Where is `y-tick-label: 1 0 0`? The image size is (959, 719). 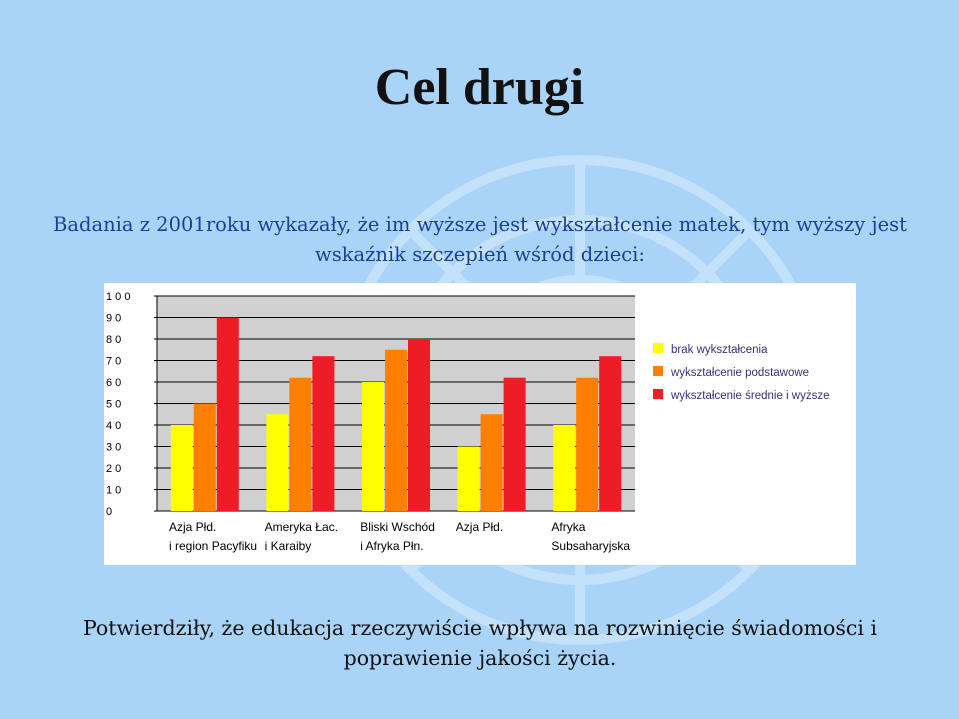
y-tick-label: 1 0 0 is located at coordinates (118, 297).